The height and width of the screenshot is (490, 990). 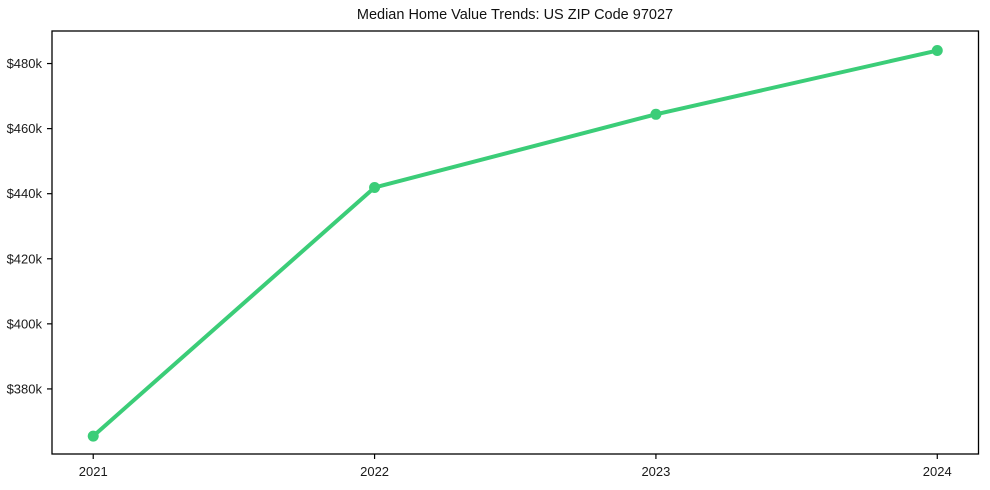 What do you see at coordinates (655, 471) in the screenshot?
I see `x-axis-tick-label: 2023` at bounding box center [655, 471].